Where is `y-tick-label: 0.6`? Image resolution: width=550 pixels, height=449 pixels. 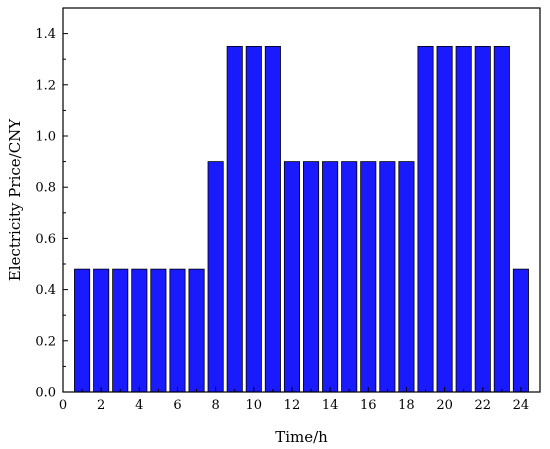
y-tick-label: 0.6 is located at coordinates (45, 239).